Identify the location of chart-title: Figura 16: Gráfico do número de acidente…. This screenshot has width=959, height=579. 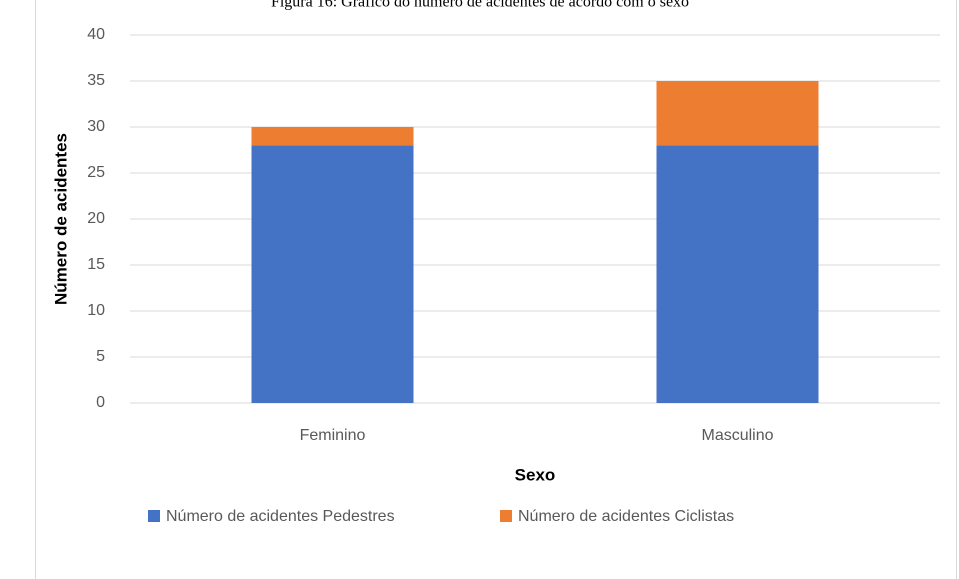
(480, 5).